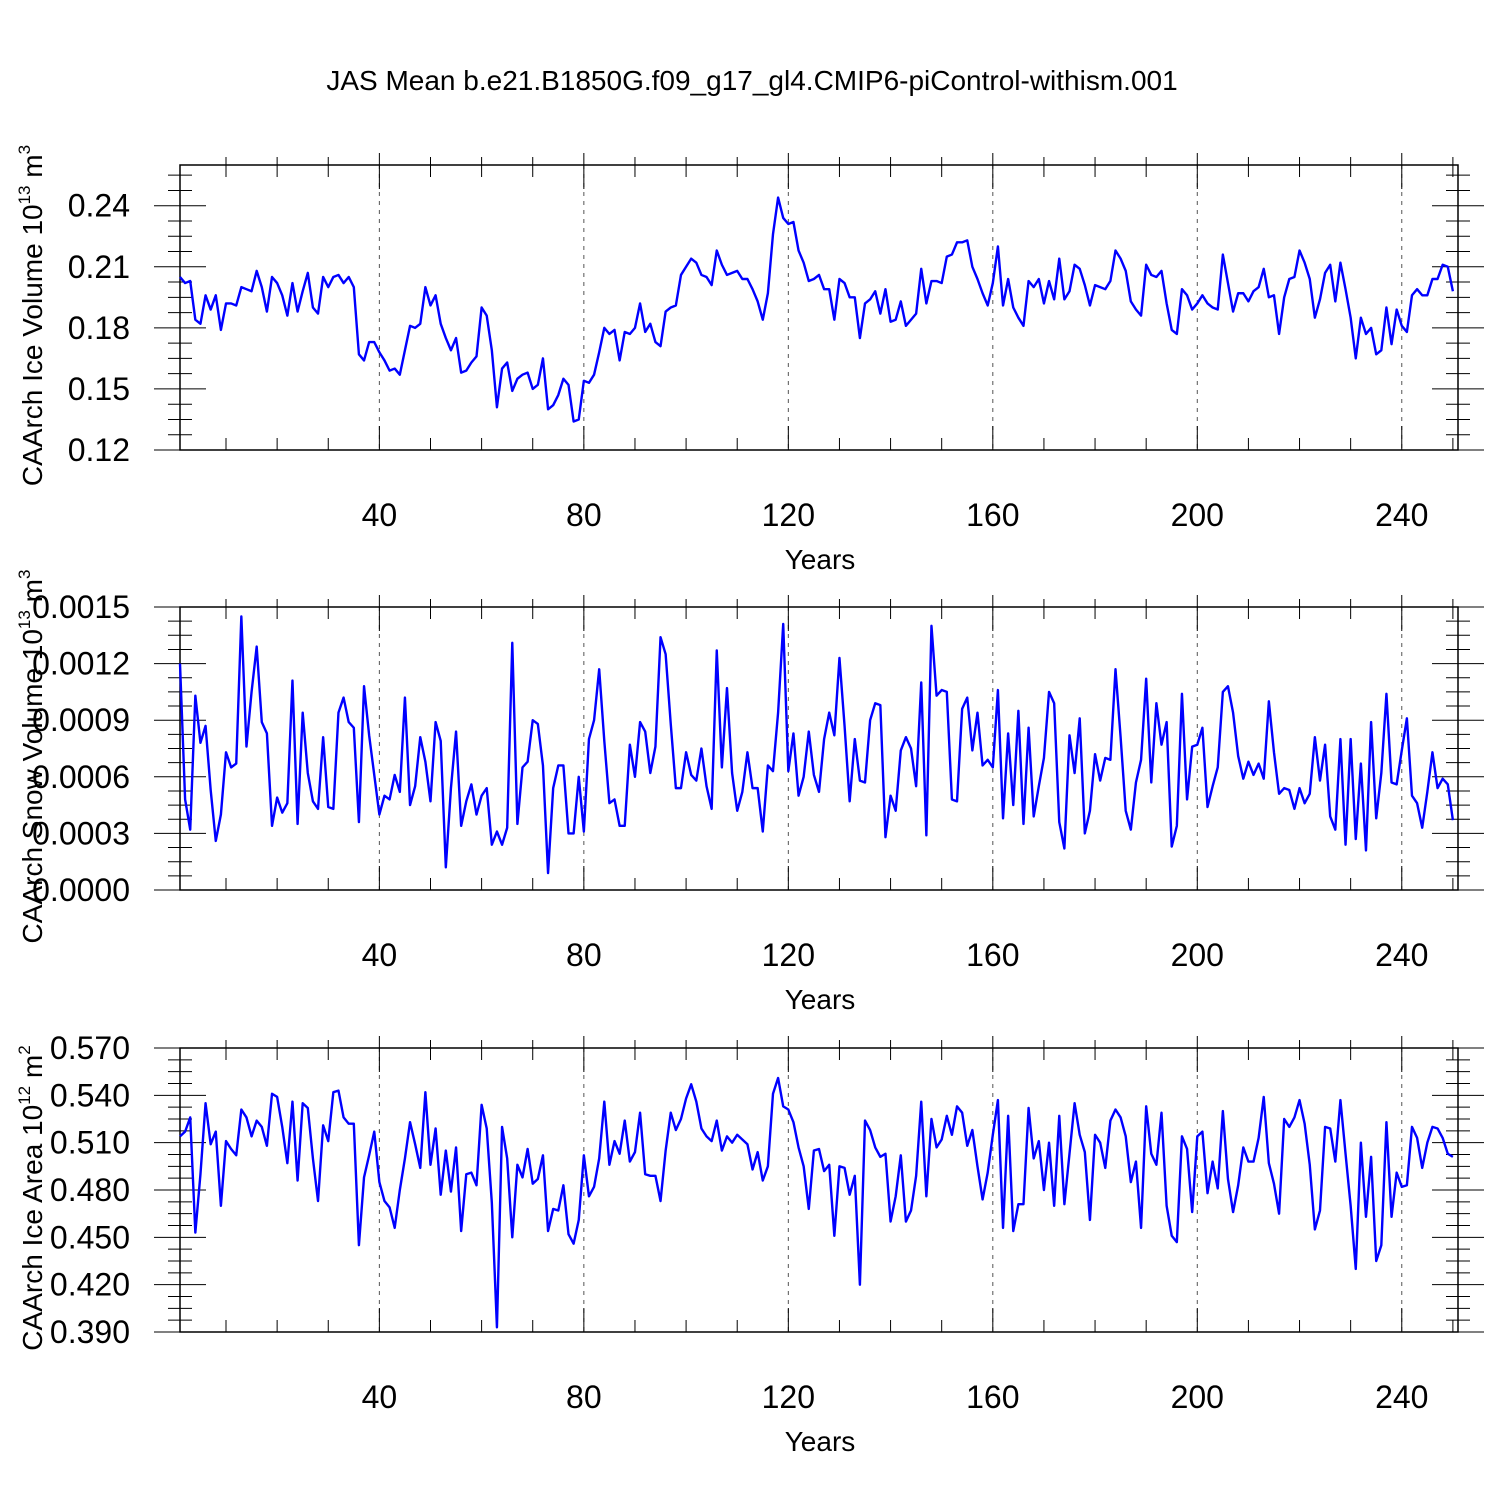  I want to click on y-axis-label-main: CAArch Snow Volume 10, so click(32, 786).